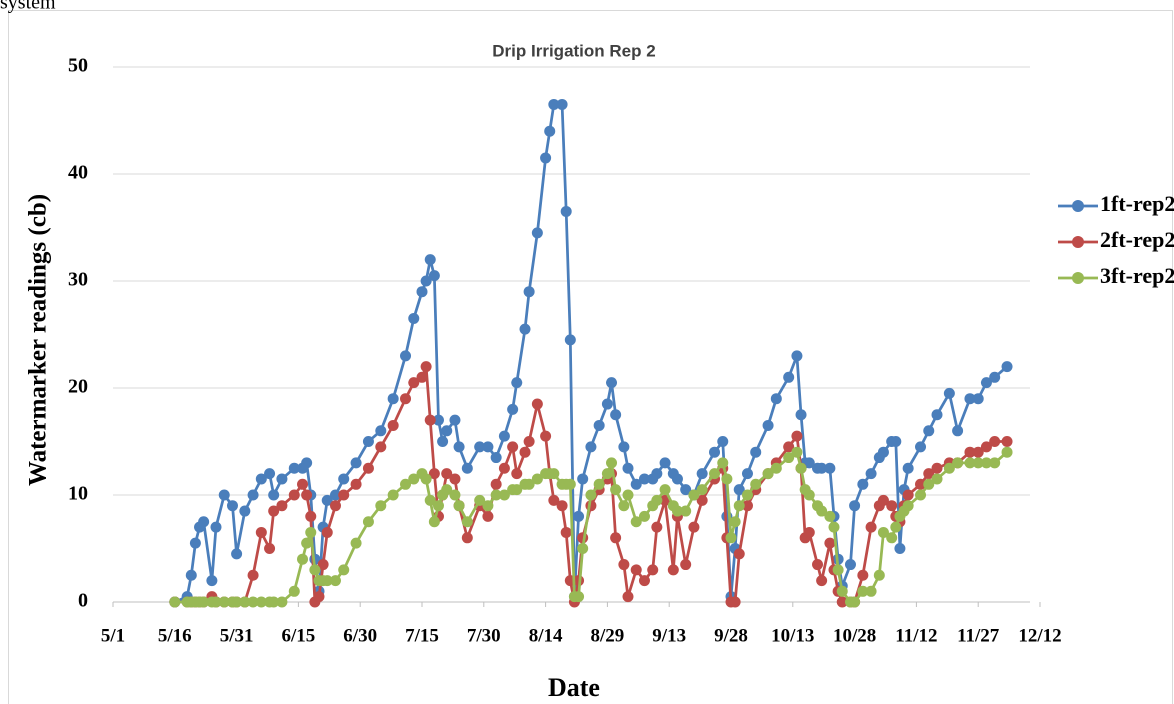  Describe the element at coordinates (175, 635) in the screenshot. I see `x-tick-label: 5/16` at that location.